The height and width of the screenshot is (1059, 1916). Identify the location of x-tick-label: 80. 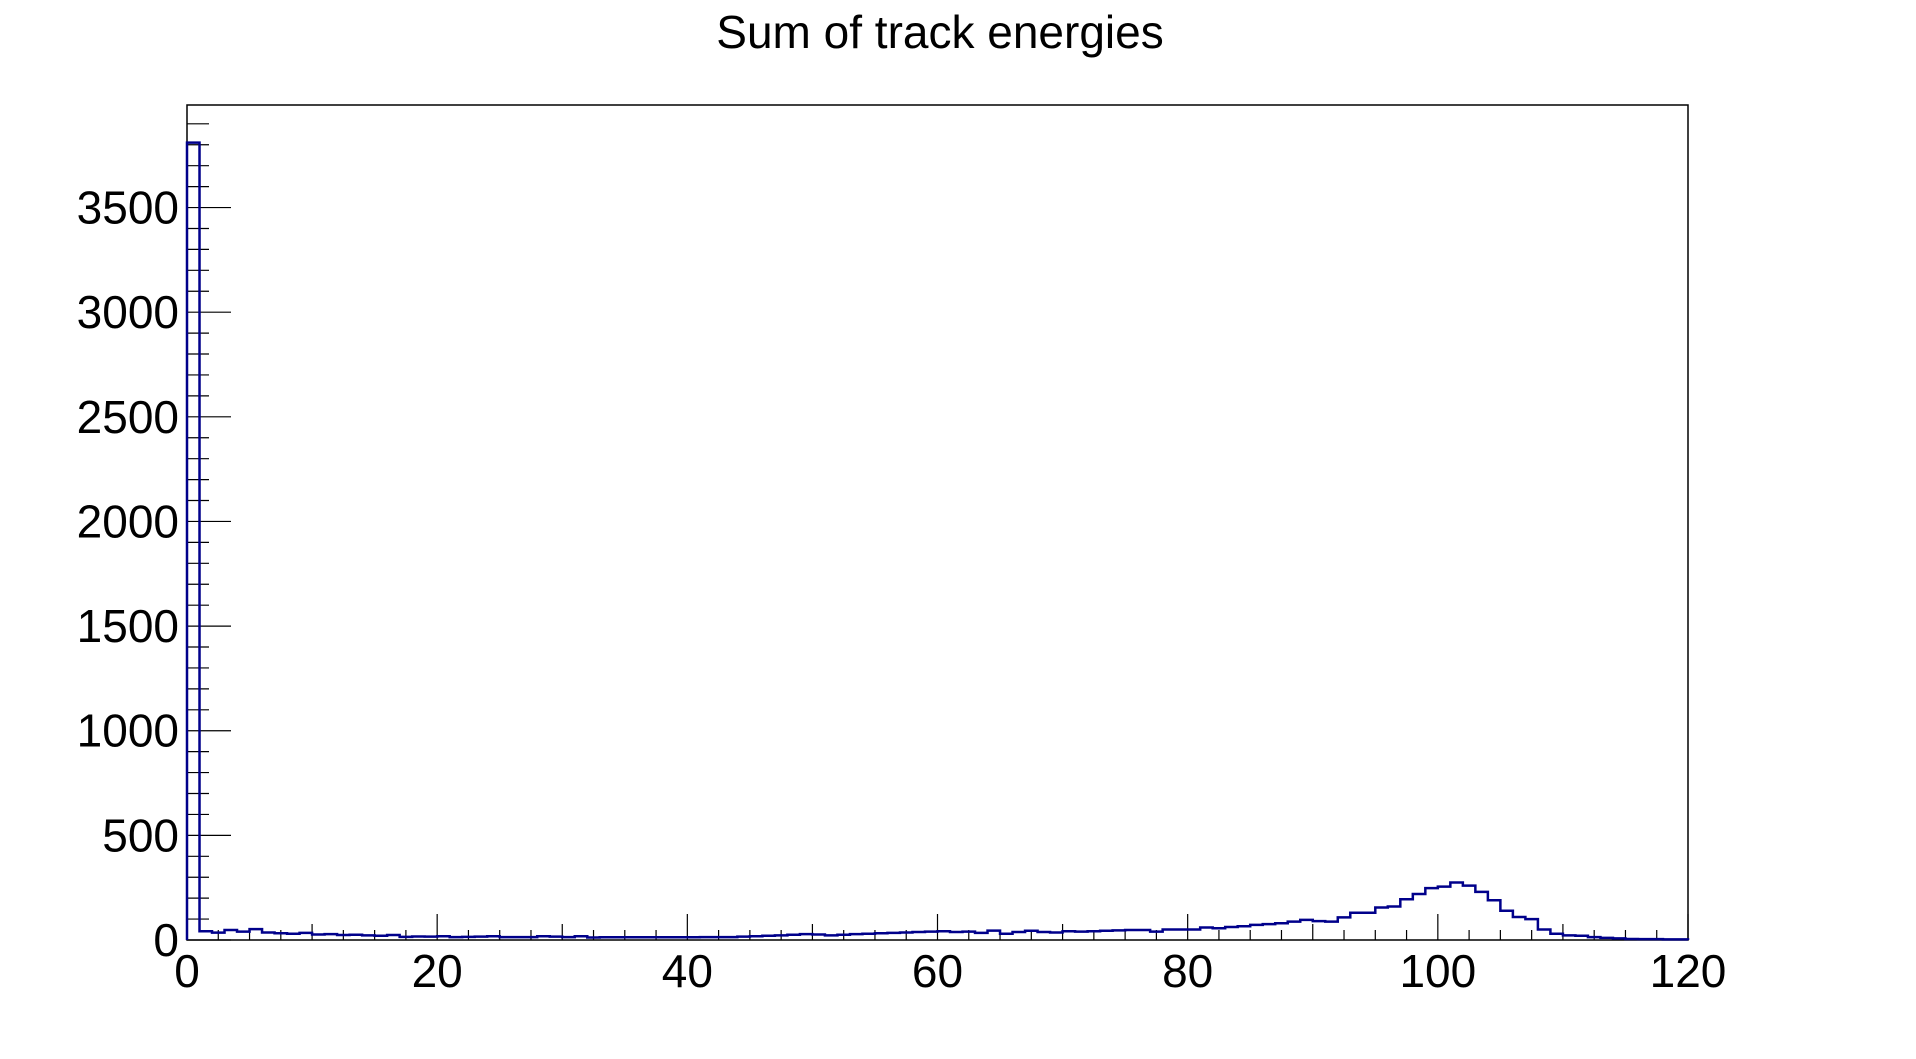
(1187, 971).